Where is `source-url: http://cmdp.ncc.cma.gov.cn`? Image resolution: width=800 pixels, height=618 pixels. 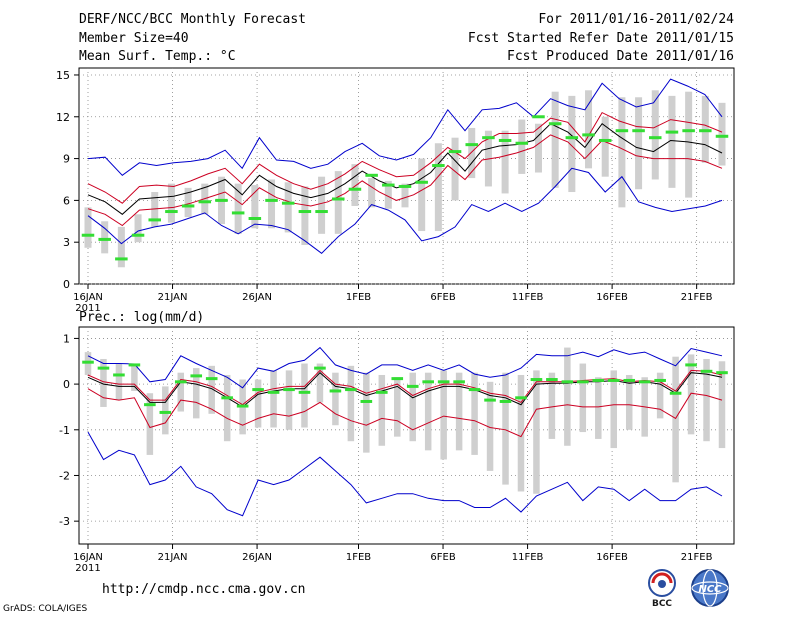
source-url: http://cmdp.ncc.cma.gov.cn is located at coordinates (204, 589).